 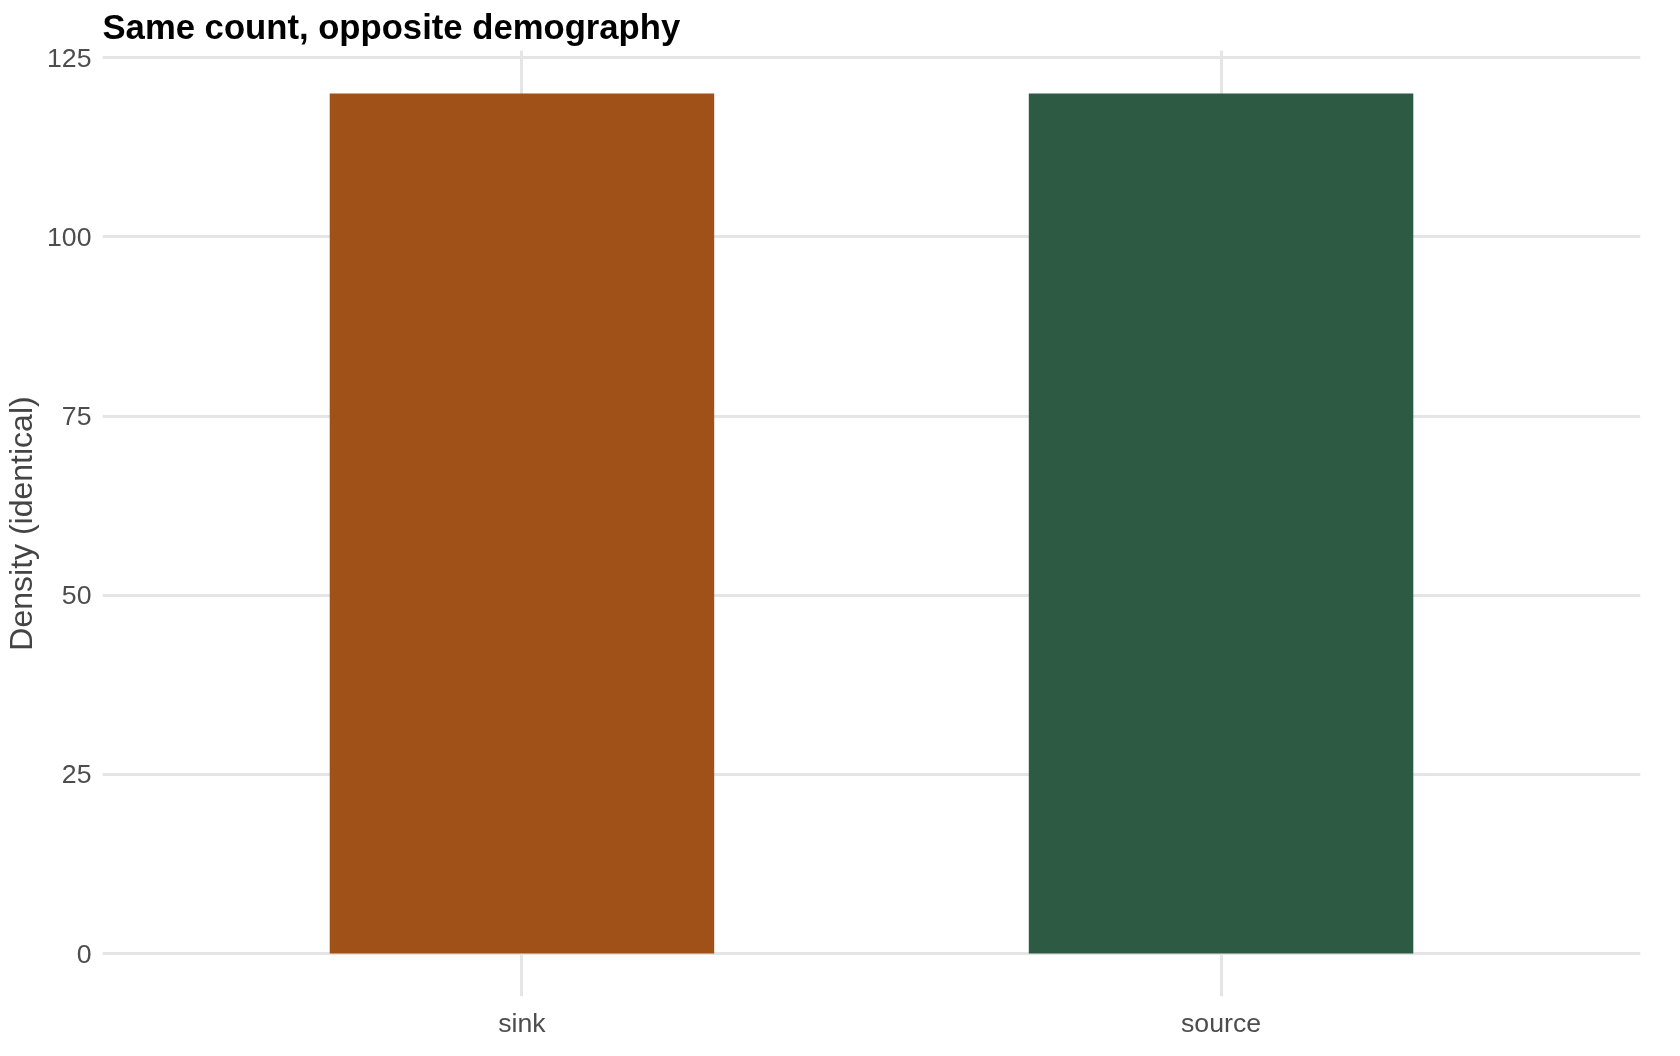 What do you see at coordinates (76, 595) in the screenshot?
I see `y-tick-label: 50` at bounding box center [76, 595].